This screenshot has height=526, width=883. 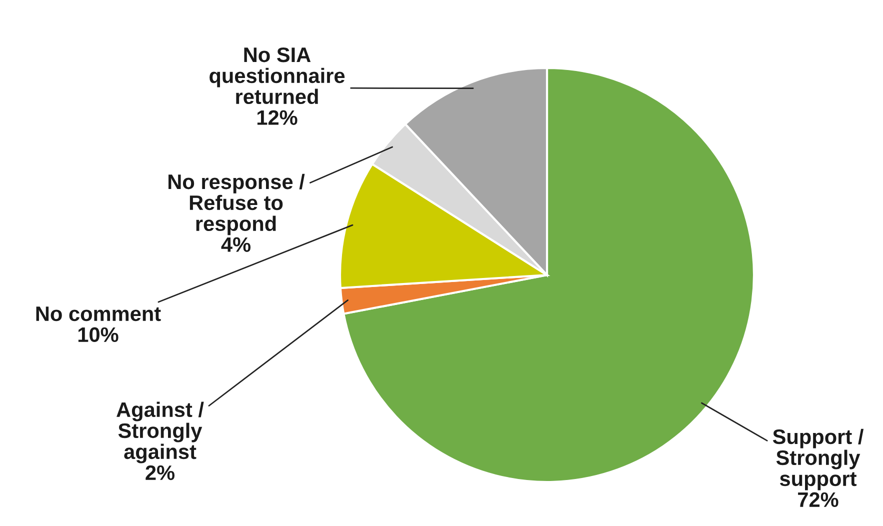 What do you see at coordinates (277, 117) in the screenshot?
I see `data-label: 12%` at bounding box center [277, 117].